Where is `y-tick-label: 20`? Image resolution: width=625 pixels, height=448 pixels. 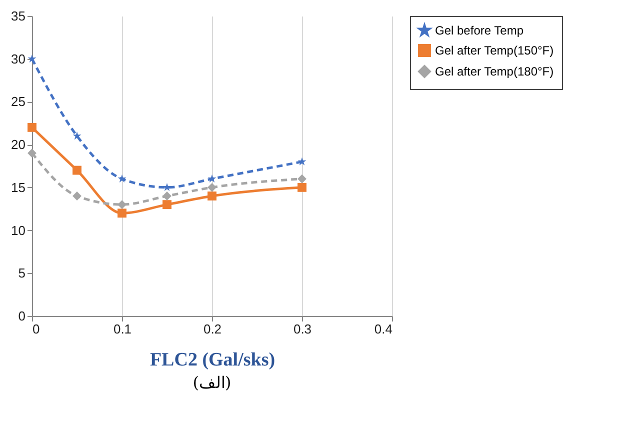 y-tick-label: 20 is located at coordinates (18, 144).